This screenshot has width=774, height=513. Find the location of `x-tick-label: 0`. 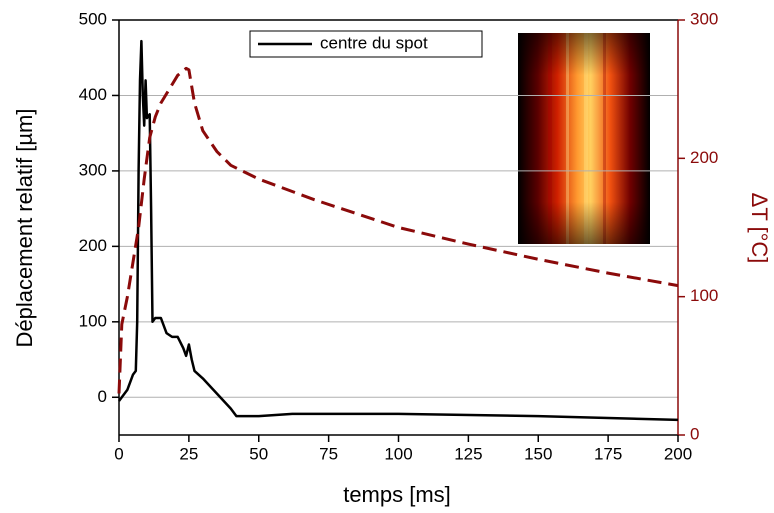

x-tick-label: 0 is located at coordinates (118, 453).